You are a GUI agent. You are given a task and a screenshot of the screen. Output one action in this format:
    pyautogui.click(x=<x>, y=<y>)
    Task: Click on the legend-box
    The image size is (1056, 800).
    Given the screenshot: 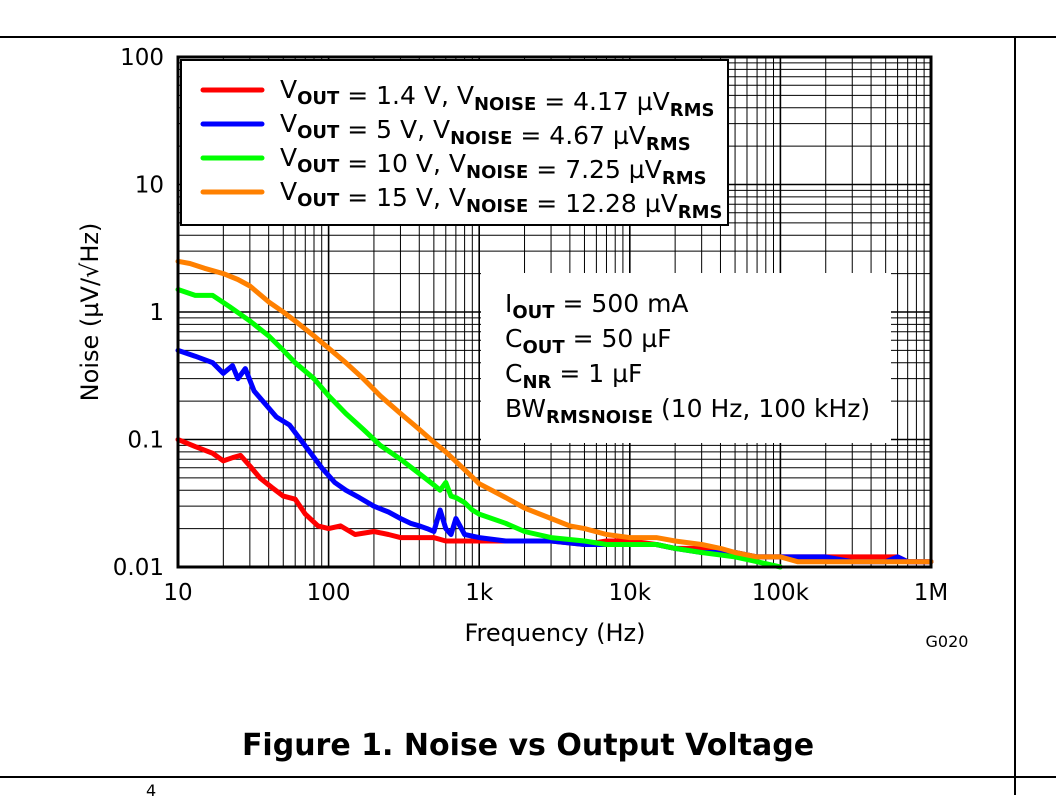 What is the action you would take?
    pyautogui.click(x=454, y=142)
    